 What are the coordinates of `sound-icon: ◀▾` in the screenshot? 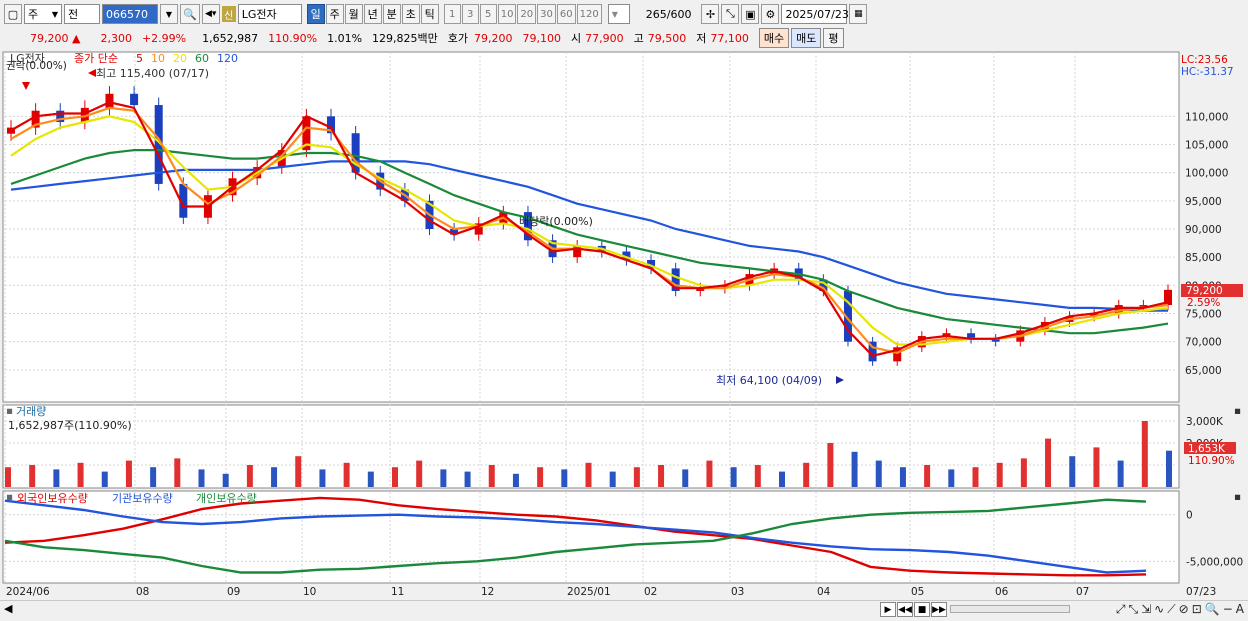 It's located at (210, 14).